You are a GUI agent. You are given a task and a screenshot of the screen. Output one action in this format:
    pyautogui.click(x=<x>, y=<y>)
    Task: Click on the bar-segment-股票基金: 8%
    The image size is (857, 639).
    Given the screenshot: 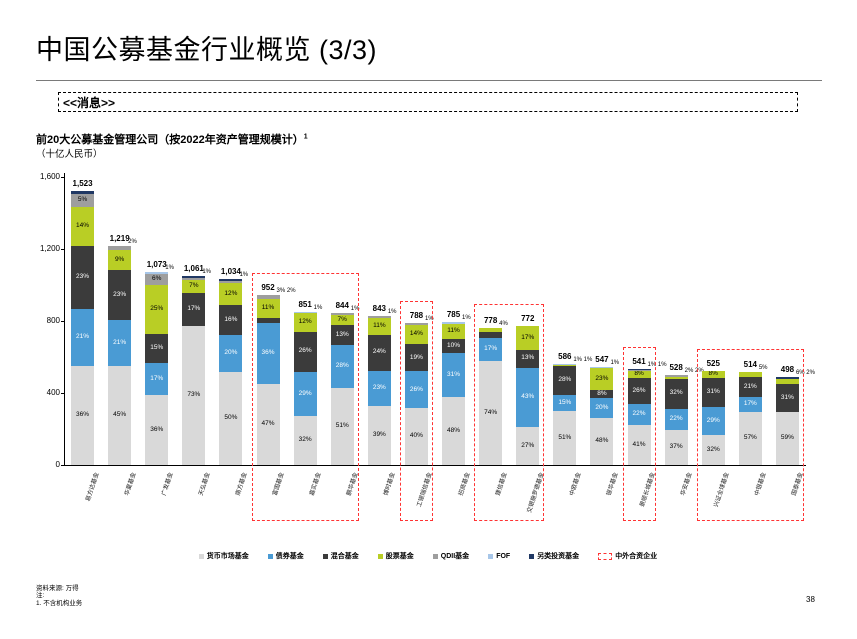 What is the action you would take?
    pyautogui.click(x=713, y=374)
    